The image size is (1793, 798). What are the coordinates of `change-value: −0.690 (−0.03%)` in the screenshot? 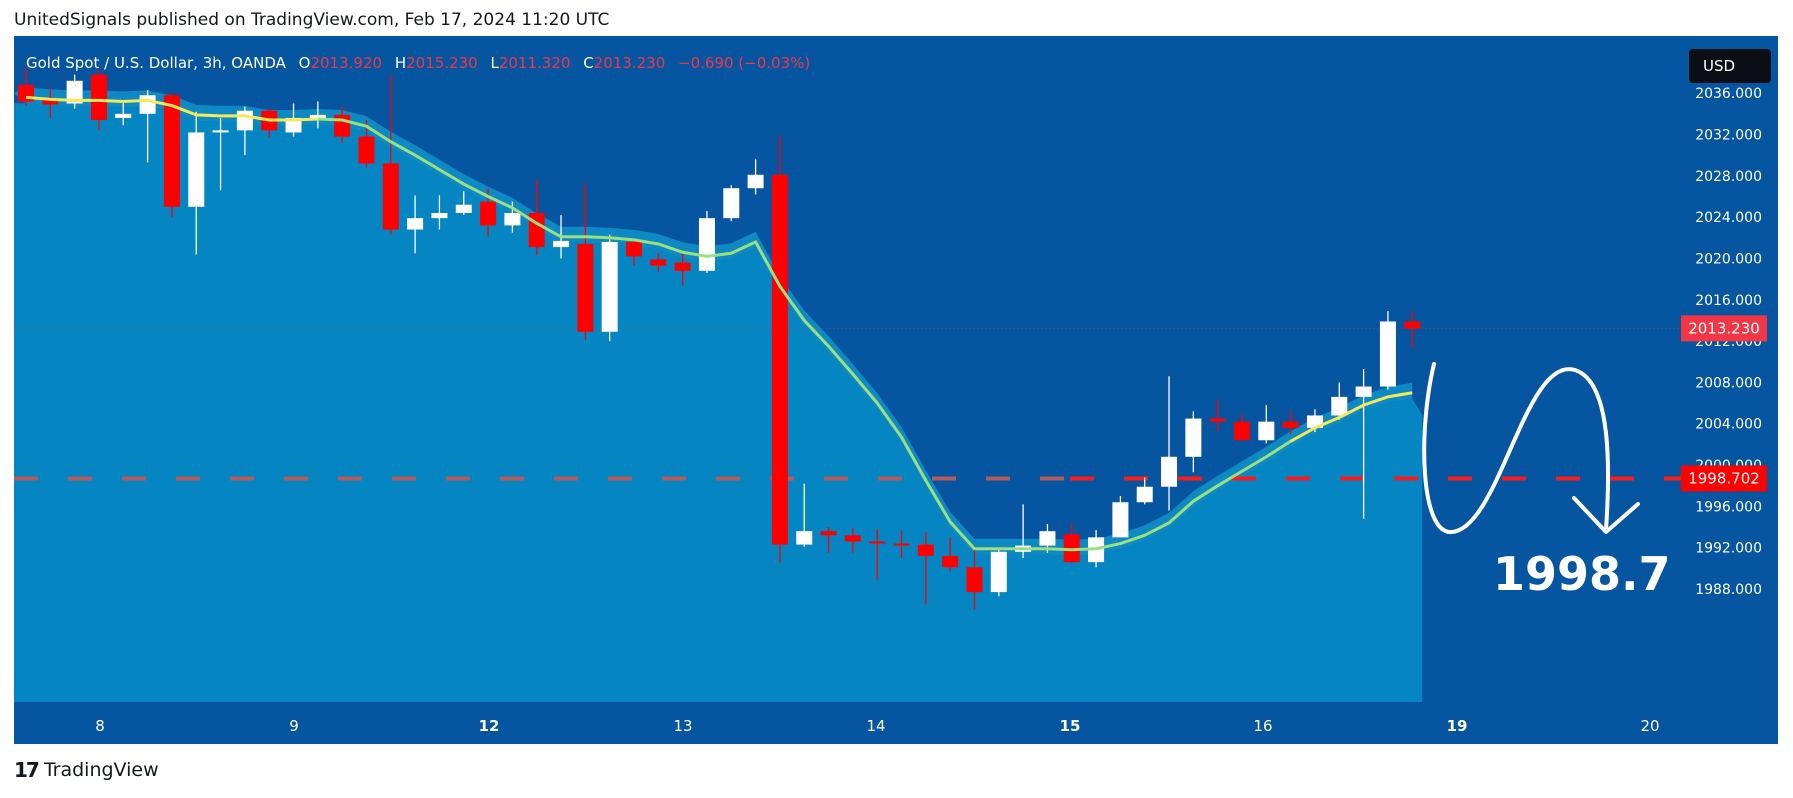 It's located at (744, 63).